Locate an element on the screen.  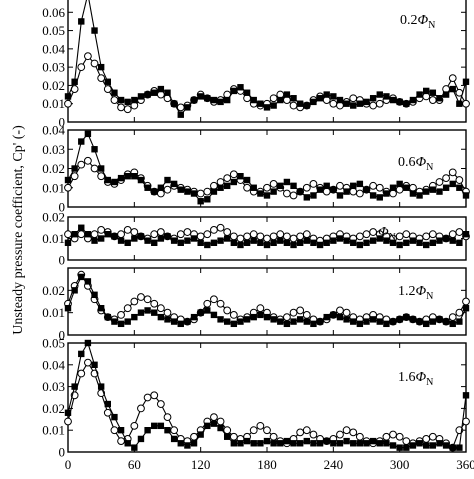
x-tick-label: 180 is located at coordinates (267, 464).